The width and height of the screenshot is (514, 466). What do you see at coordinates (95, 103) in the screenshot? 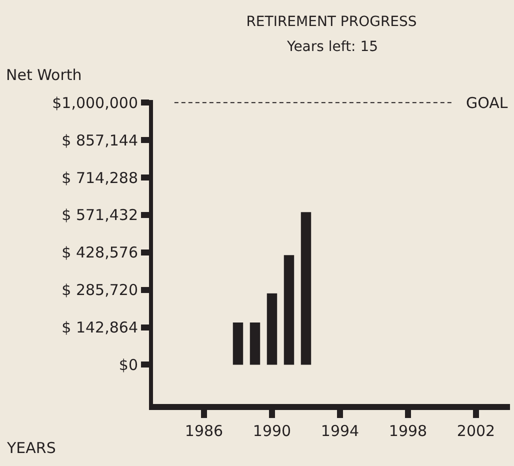
I see `y-tick-label: $1,000,000` at bounding box center [95, 103].